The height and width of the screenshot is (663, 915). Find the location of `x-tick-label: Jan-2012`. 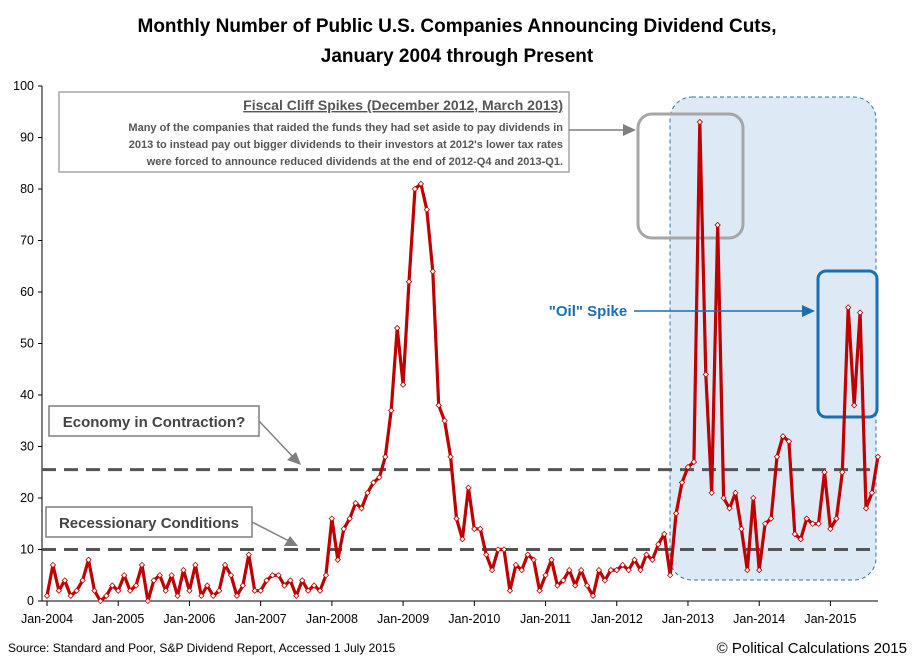

x-tick-label: Jan-2012 is located at coordinates (617, 619).